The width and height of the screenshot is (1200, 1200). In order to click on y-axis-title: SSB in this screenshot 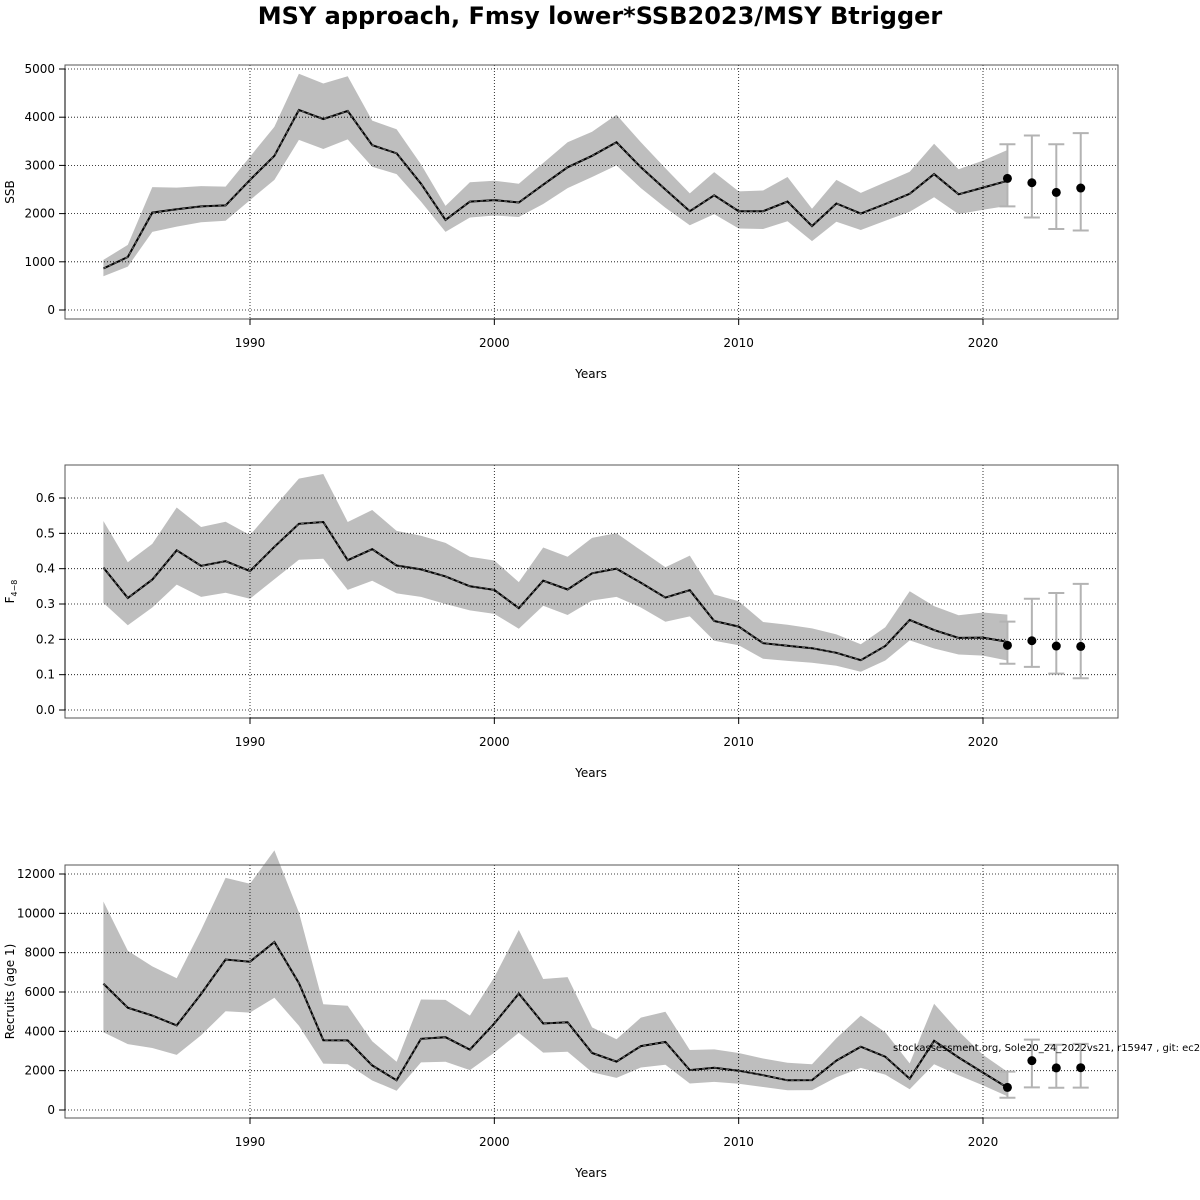, I will do `click(10, 191)`.